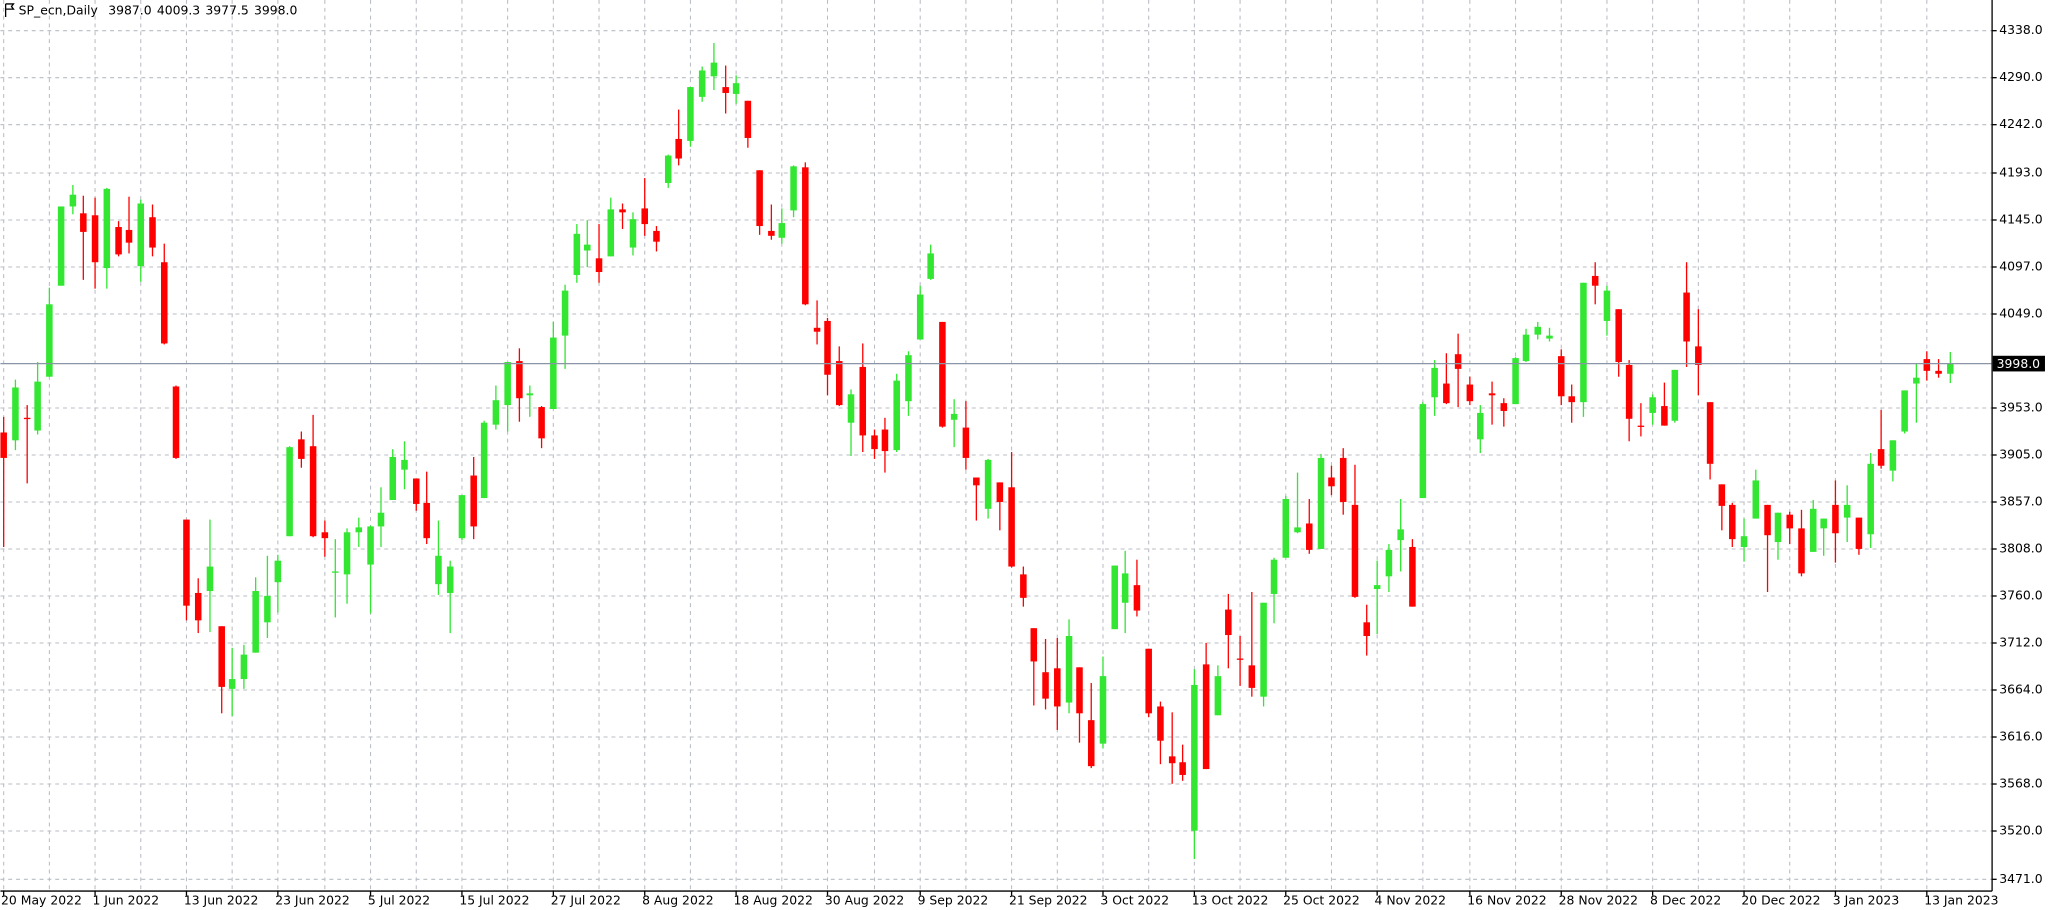 The image size is (2048, 910). Describe the element at coordinates (2020, 548) in the screenshot. I see `y-tick-label: 3808.0` at that location.